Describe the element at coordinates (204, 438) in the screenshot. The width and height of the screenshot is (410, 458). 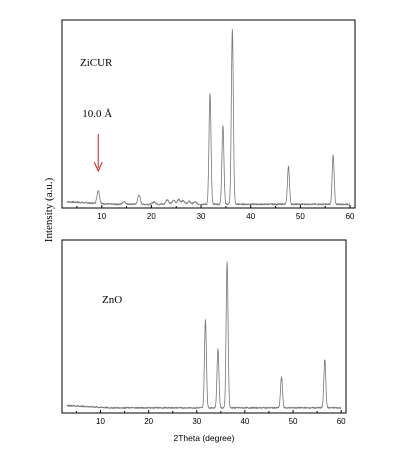
I see `x-axis-label: 2Theta (degree)` at that location.